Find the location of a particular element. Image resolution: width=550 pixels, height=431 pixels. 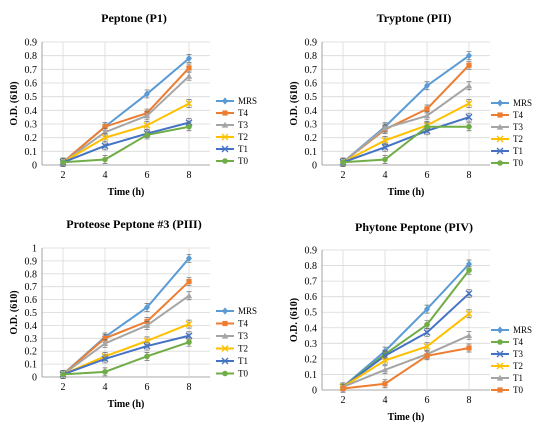

legend-label: T4 is located at coordinates (243, 324).